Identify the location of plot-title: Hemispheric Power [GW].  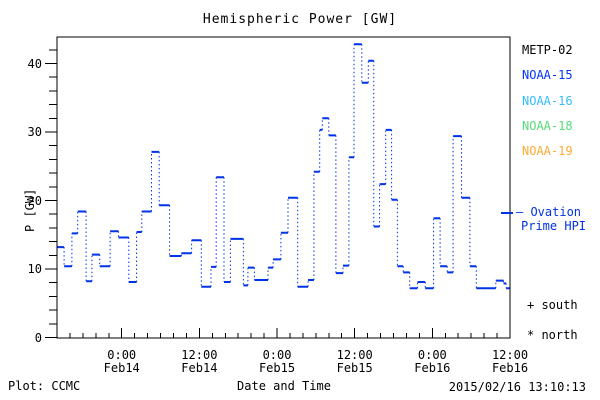
(300, 19).